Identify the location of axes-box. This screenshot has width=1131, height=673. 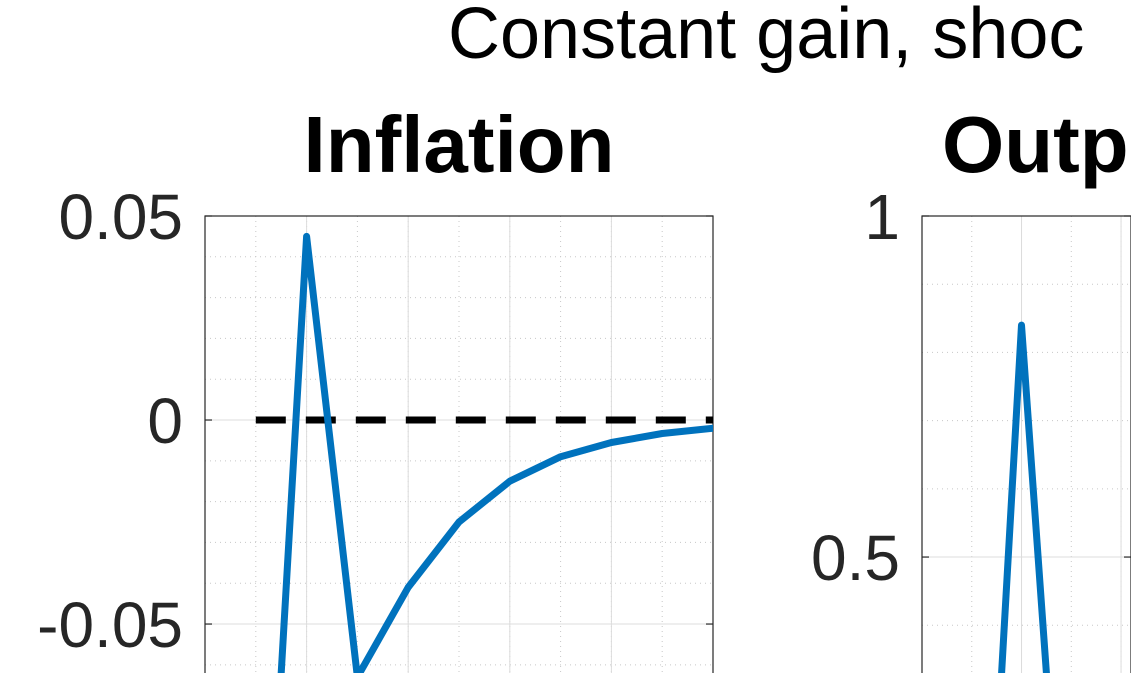
(1026, 444).